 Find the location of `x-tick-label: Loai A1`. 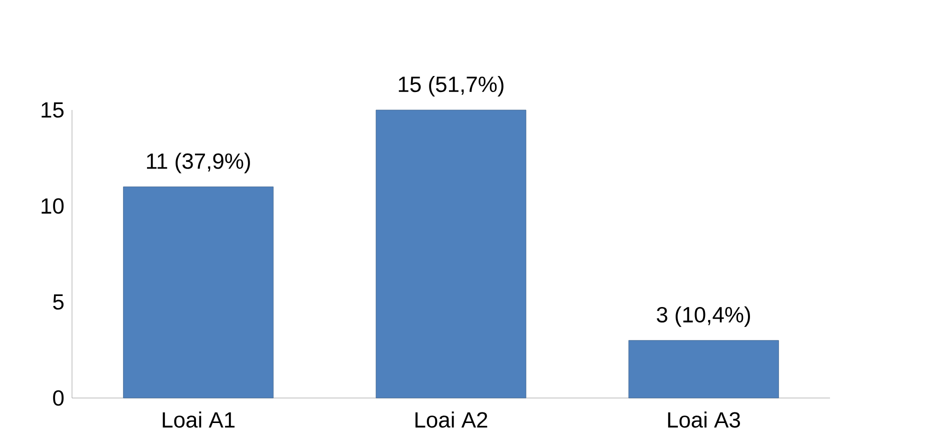

x-tick-label: Loai A1 is located at coordinates (198, 420).